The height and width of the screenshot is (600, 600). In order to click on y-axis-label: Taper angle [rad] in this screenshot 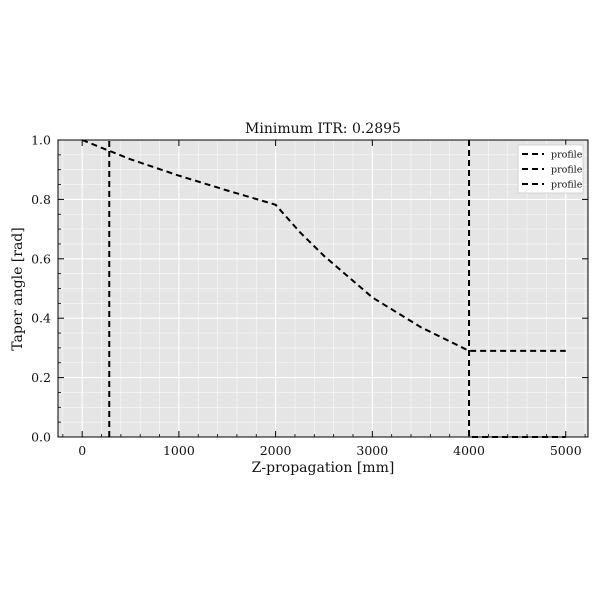, I will do `click(18, 288)`.